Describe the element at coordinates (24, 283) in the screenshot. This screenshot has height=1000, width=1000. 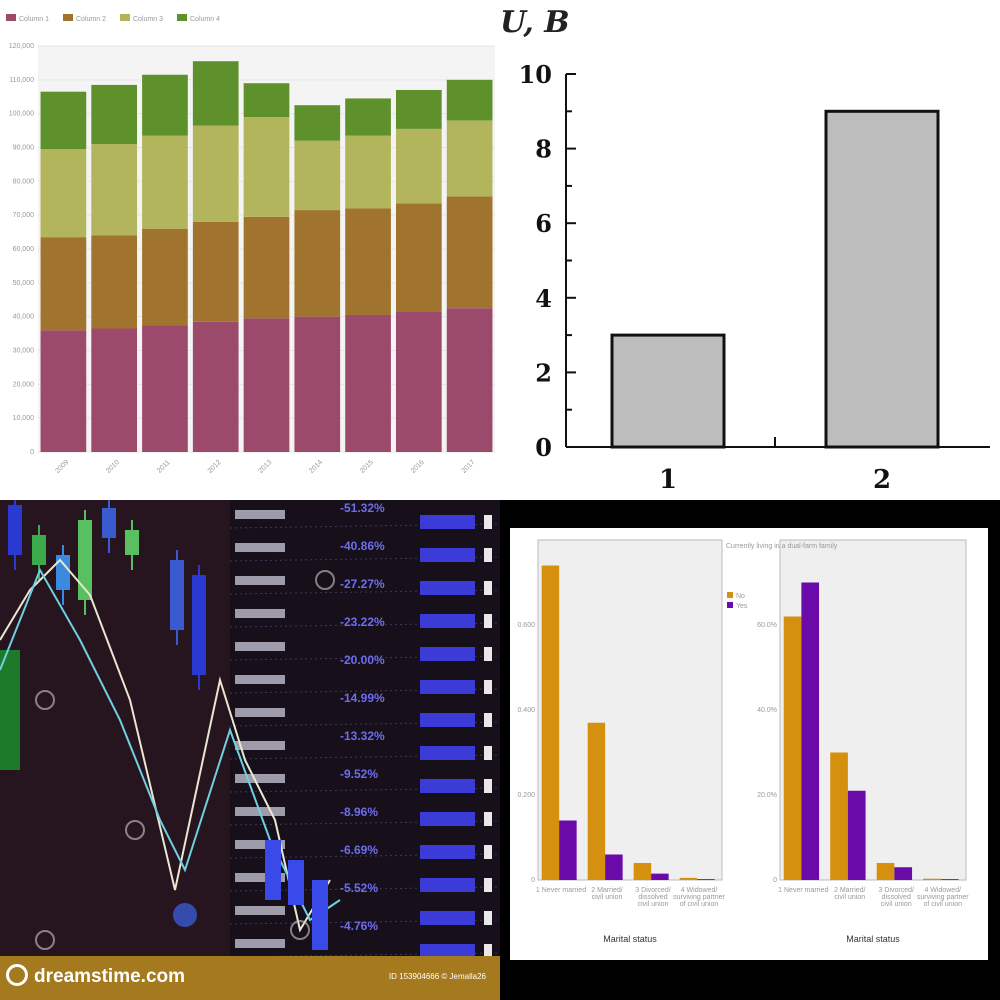
I see `y-tick-label: 50,000` at that location.